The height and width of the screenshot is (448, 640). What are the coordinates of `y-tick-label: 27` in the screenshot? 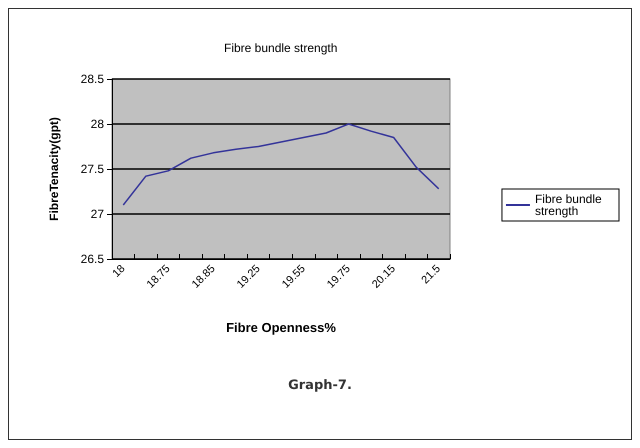 It's located at (97, 214).